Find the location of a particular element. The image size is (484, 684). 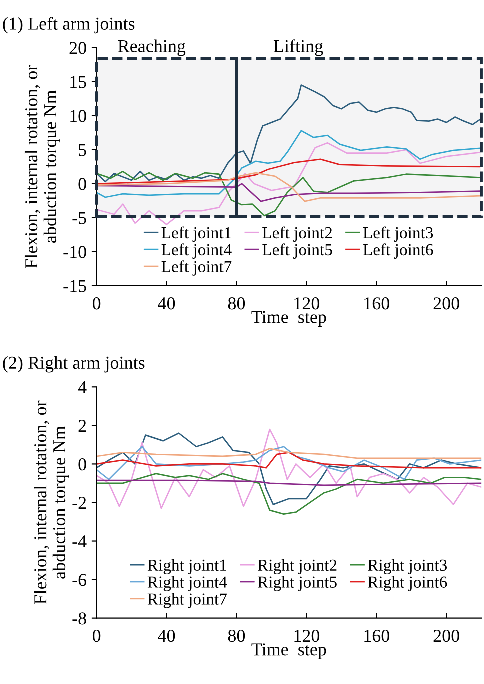

y-tick-label: 5 is located at coordinates (82, 150).